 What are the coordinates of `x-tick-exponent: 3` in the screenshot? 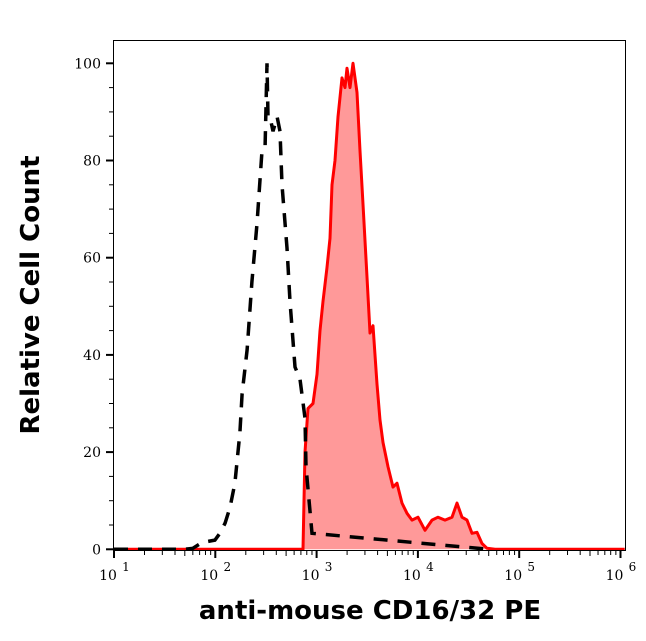 It's located at (329, 567).